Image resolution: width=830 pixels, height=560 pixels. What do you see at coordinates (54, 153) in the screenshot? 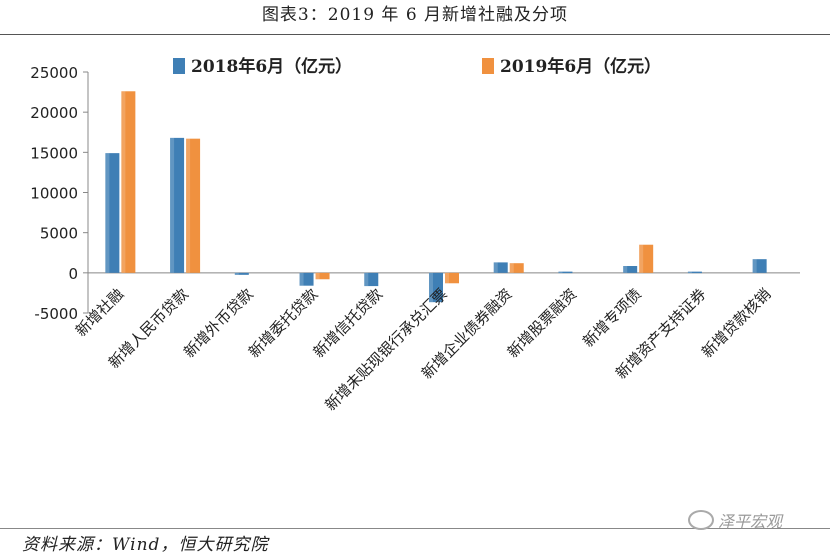
I see `y-tick-label: 15000` at bounding box center [54, 153].